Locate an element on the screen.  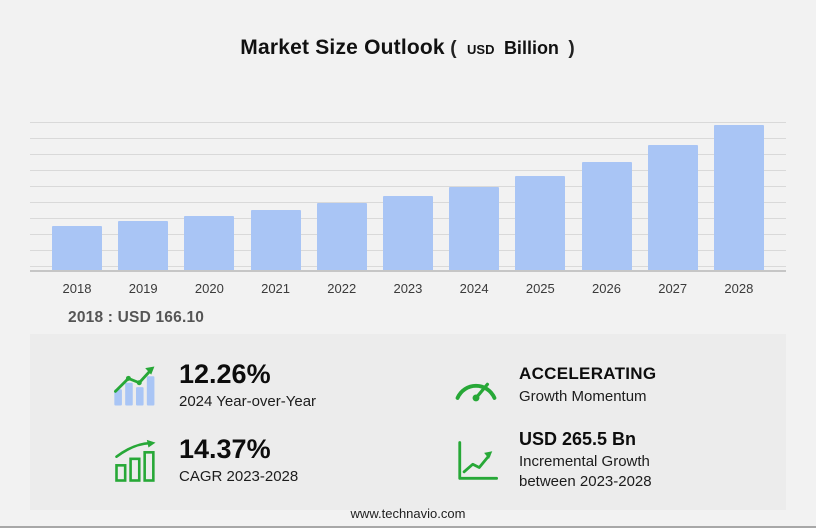
bottom-edge-divider is located at coordinates (408, 527).